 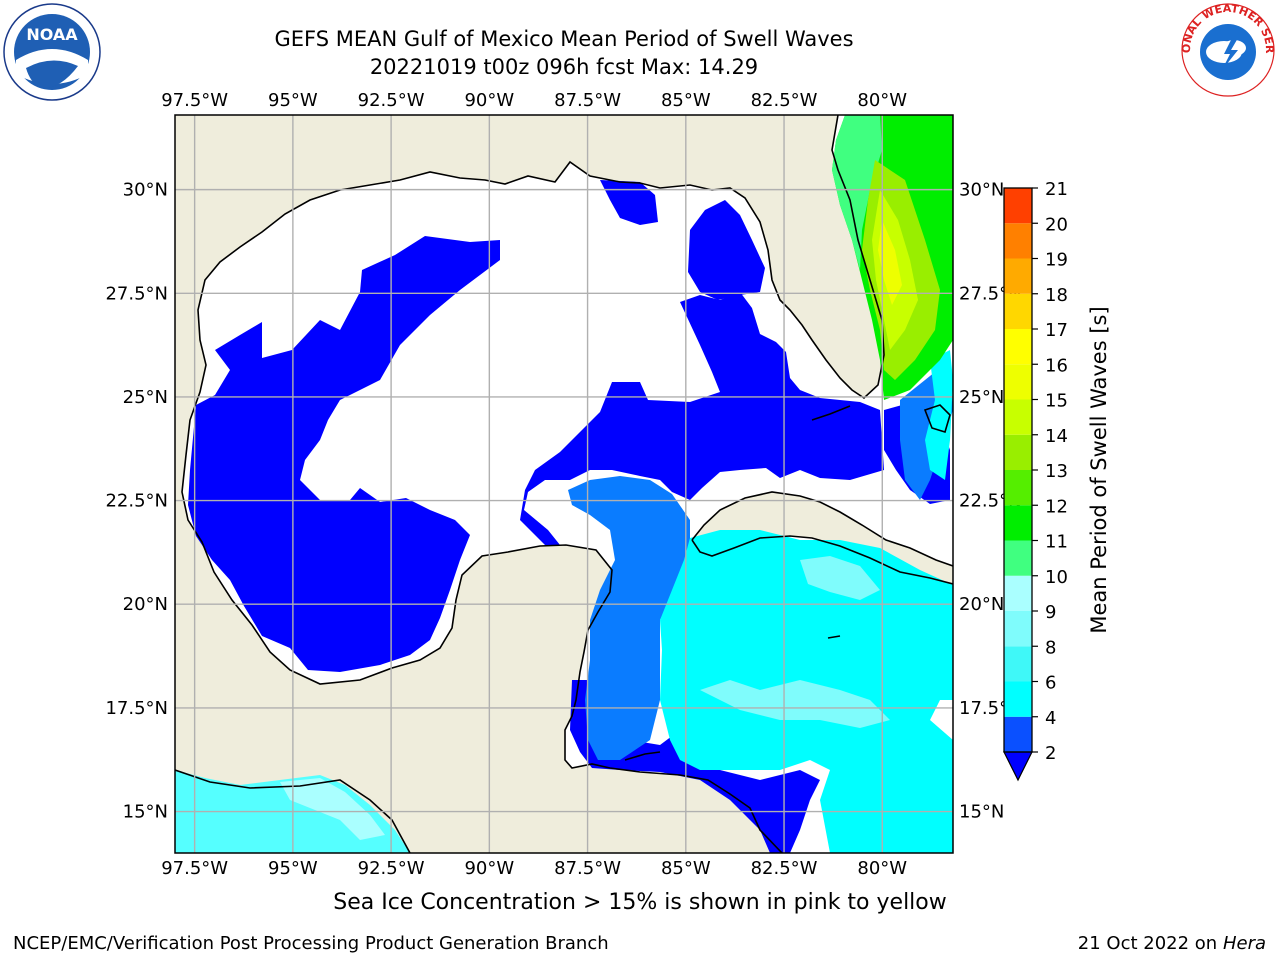 I want to click on colorbar-tick-label: 16, so click(x=1056, y=365).